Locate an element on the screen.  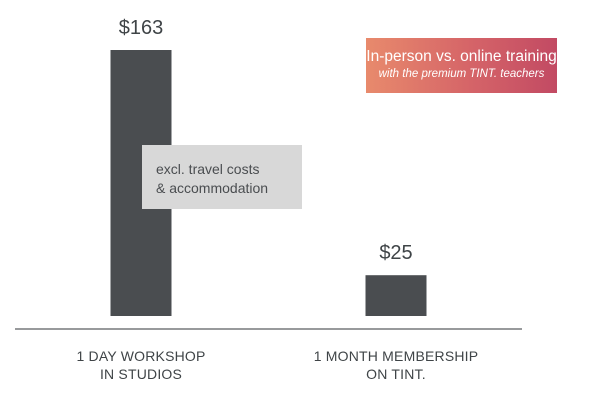
x-tick-label-workshop: 1 DAY WORKSHOP IN STUDIOS is located at coordinates (141, 365).